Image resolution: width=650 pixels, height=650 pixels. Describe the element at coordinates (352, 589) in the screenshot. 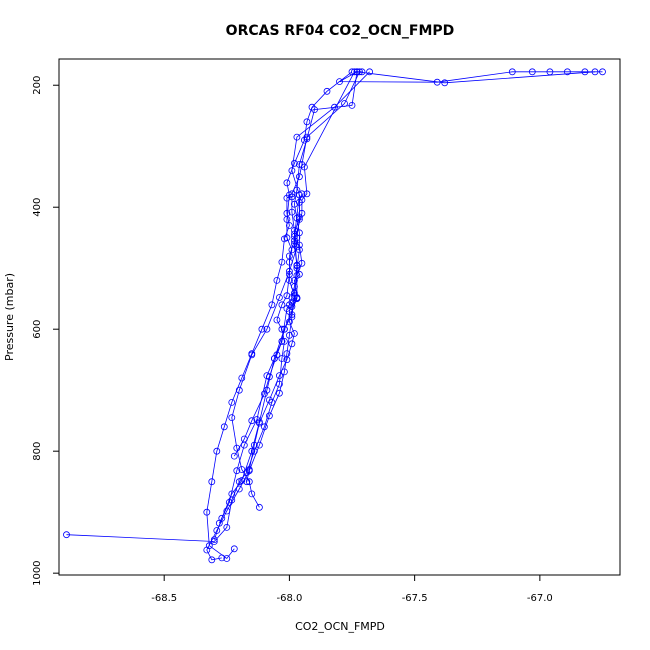

I see `x-axis: -68.5 -68.0 -67.5 -67.0` at that location.